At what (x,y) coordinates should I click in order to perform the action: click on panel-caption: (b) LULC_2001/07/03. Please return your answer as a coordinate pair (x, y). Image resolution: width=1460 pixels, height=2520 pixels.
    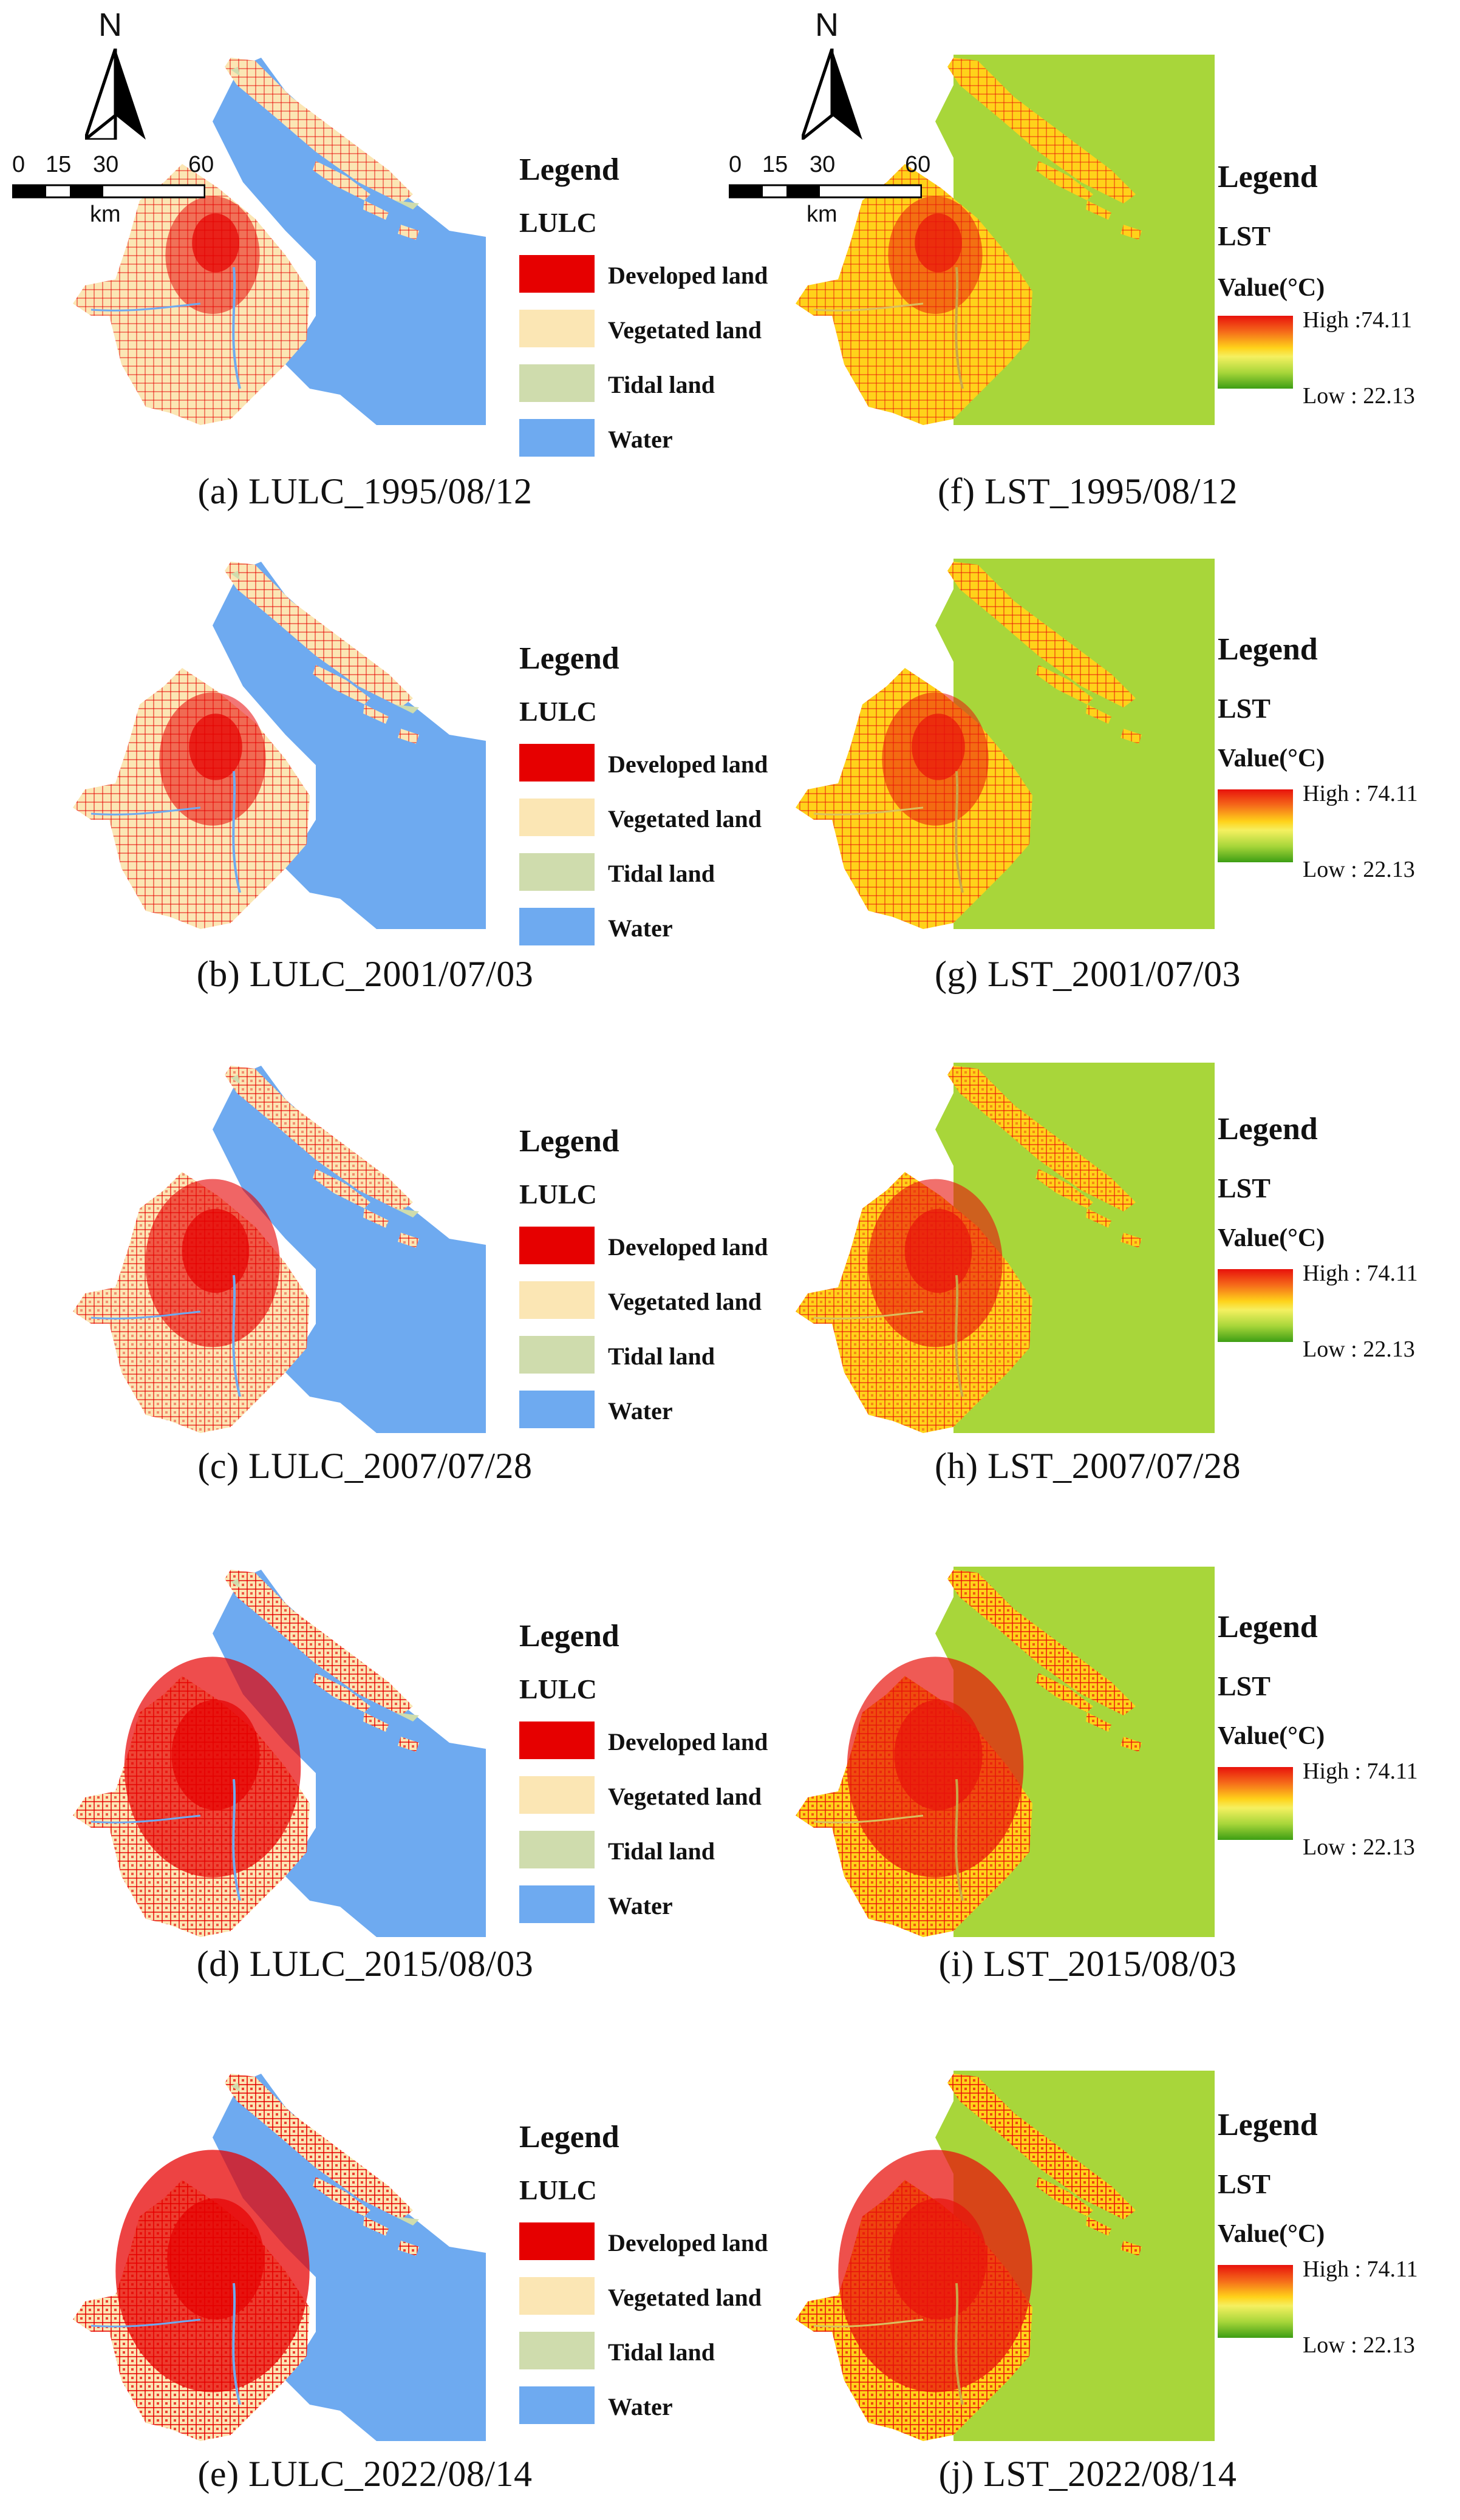
    Looking at the image, I should click on (365, 974).